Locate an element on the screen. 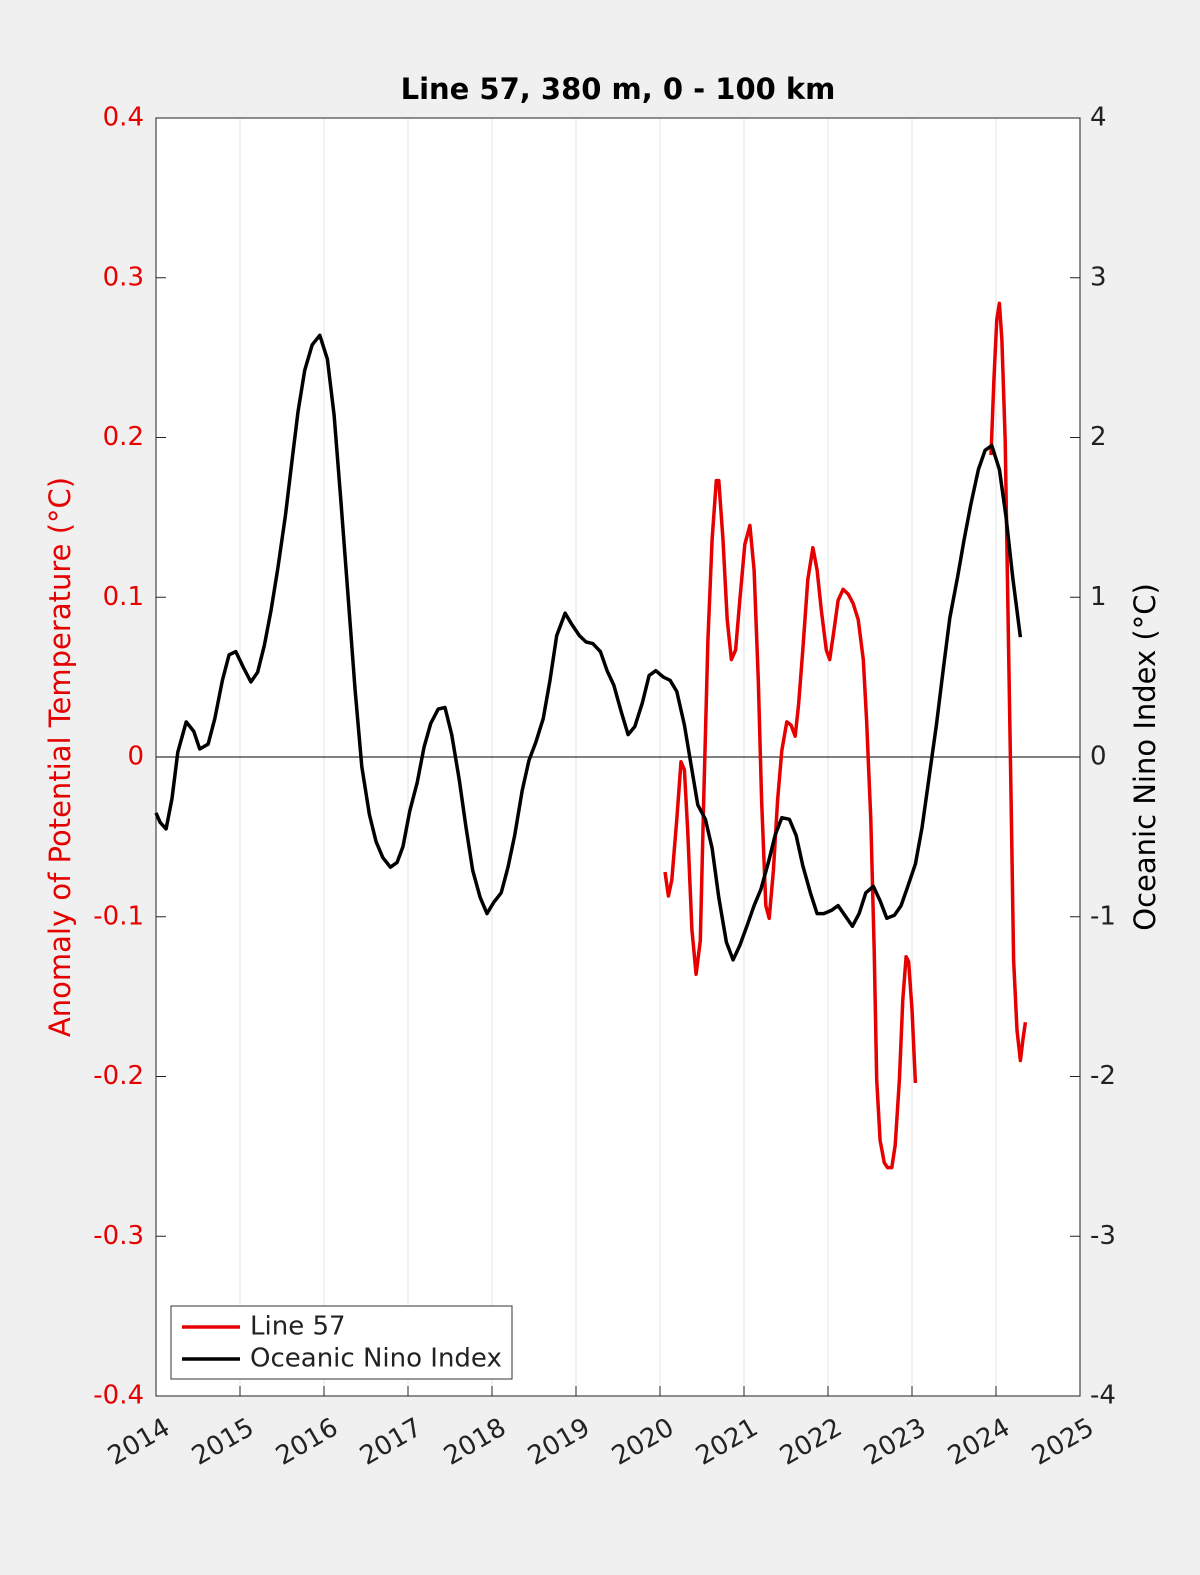  legend-label: Line 57 is located at coordinates (298, 1327).